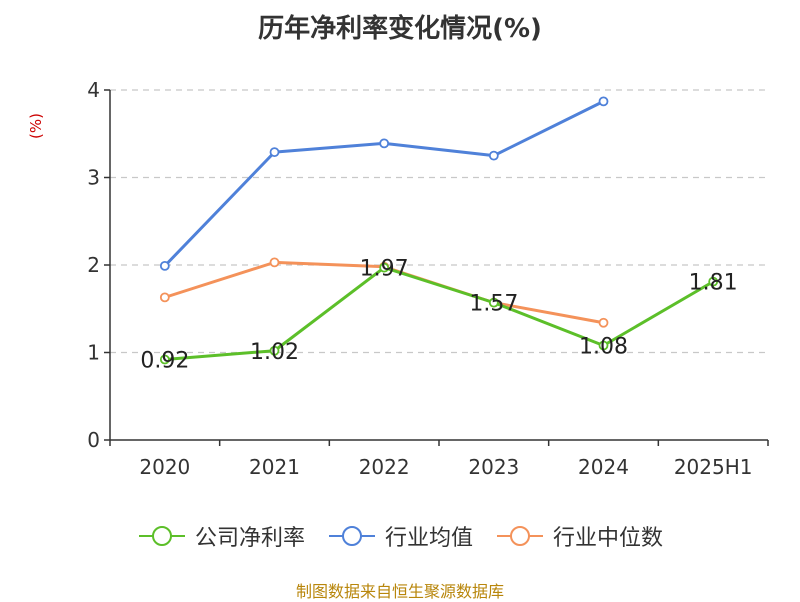  I want to click on legend-marker-company-net-margin, so click(161, 536).